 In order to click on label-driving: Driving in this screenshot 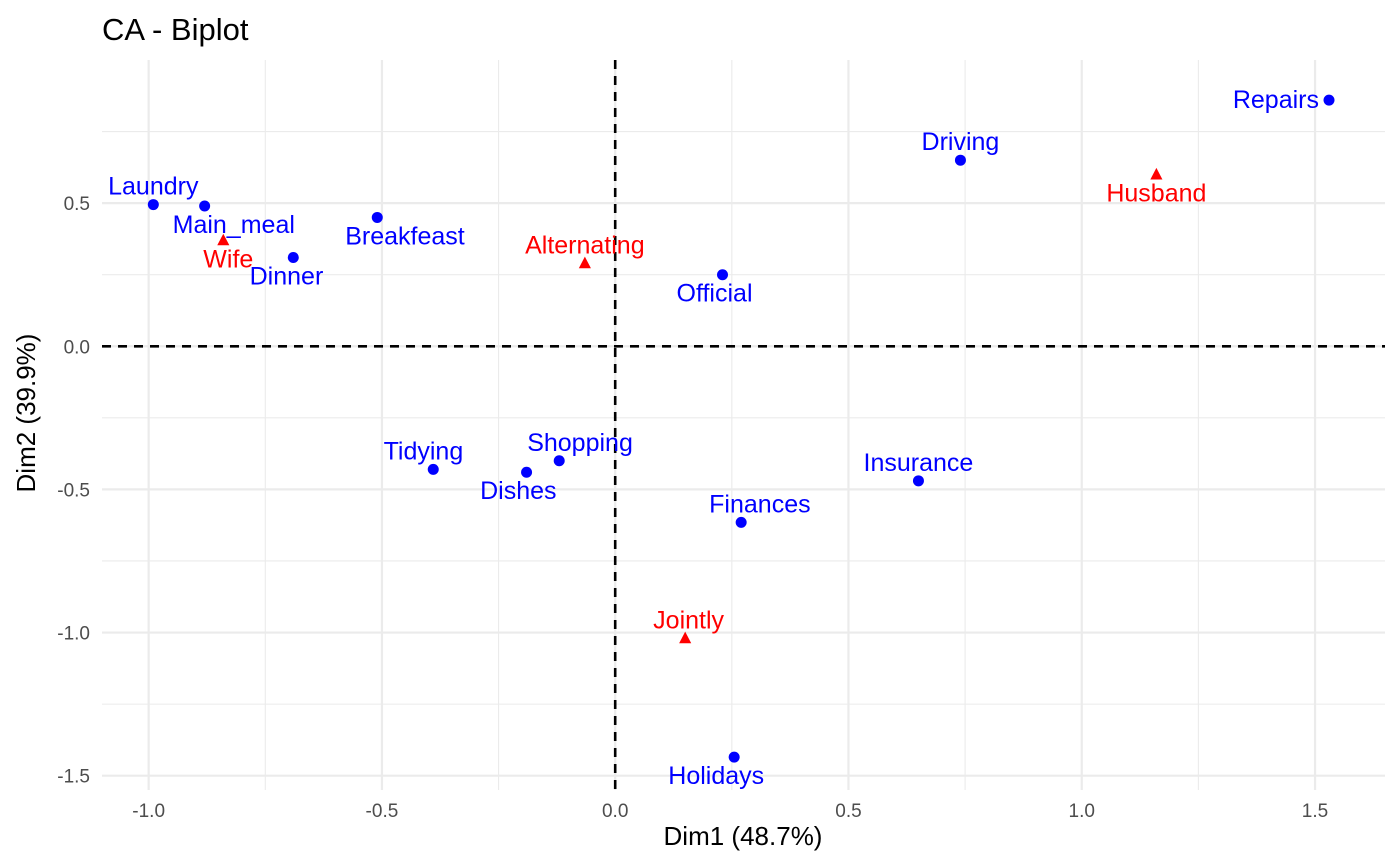, I will do `click(961, 142)`.